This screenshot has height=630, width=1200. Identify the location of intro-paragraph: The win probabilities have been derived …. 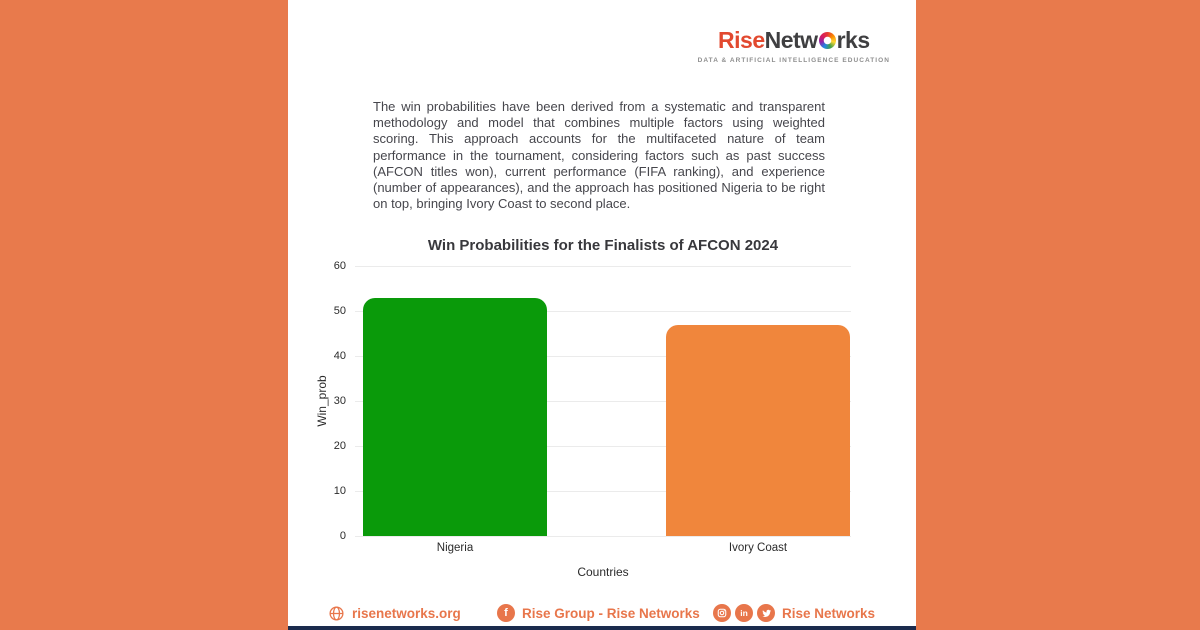
(599, 155).